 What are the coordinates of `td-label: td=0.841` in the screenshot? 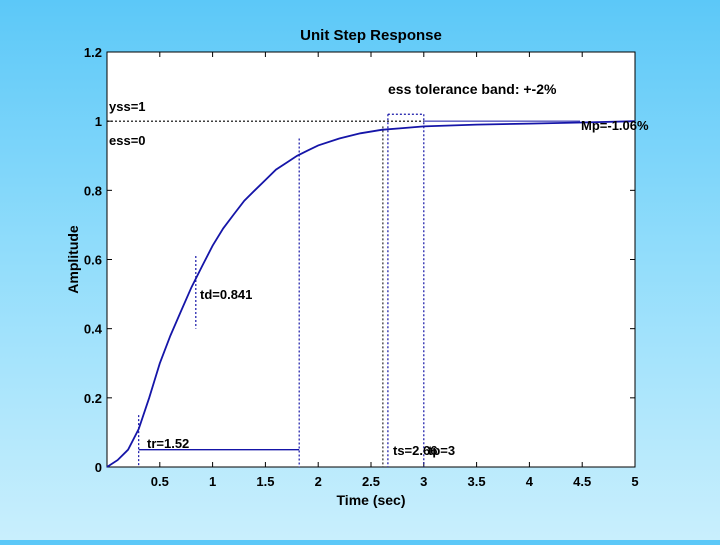 It's located at (226, 294).